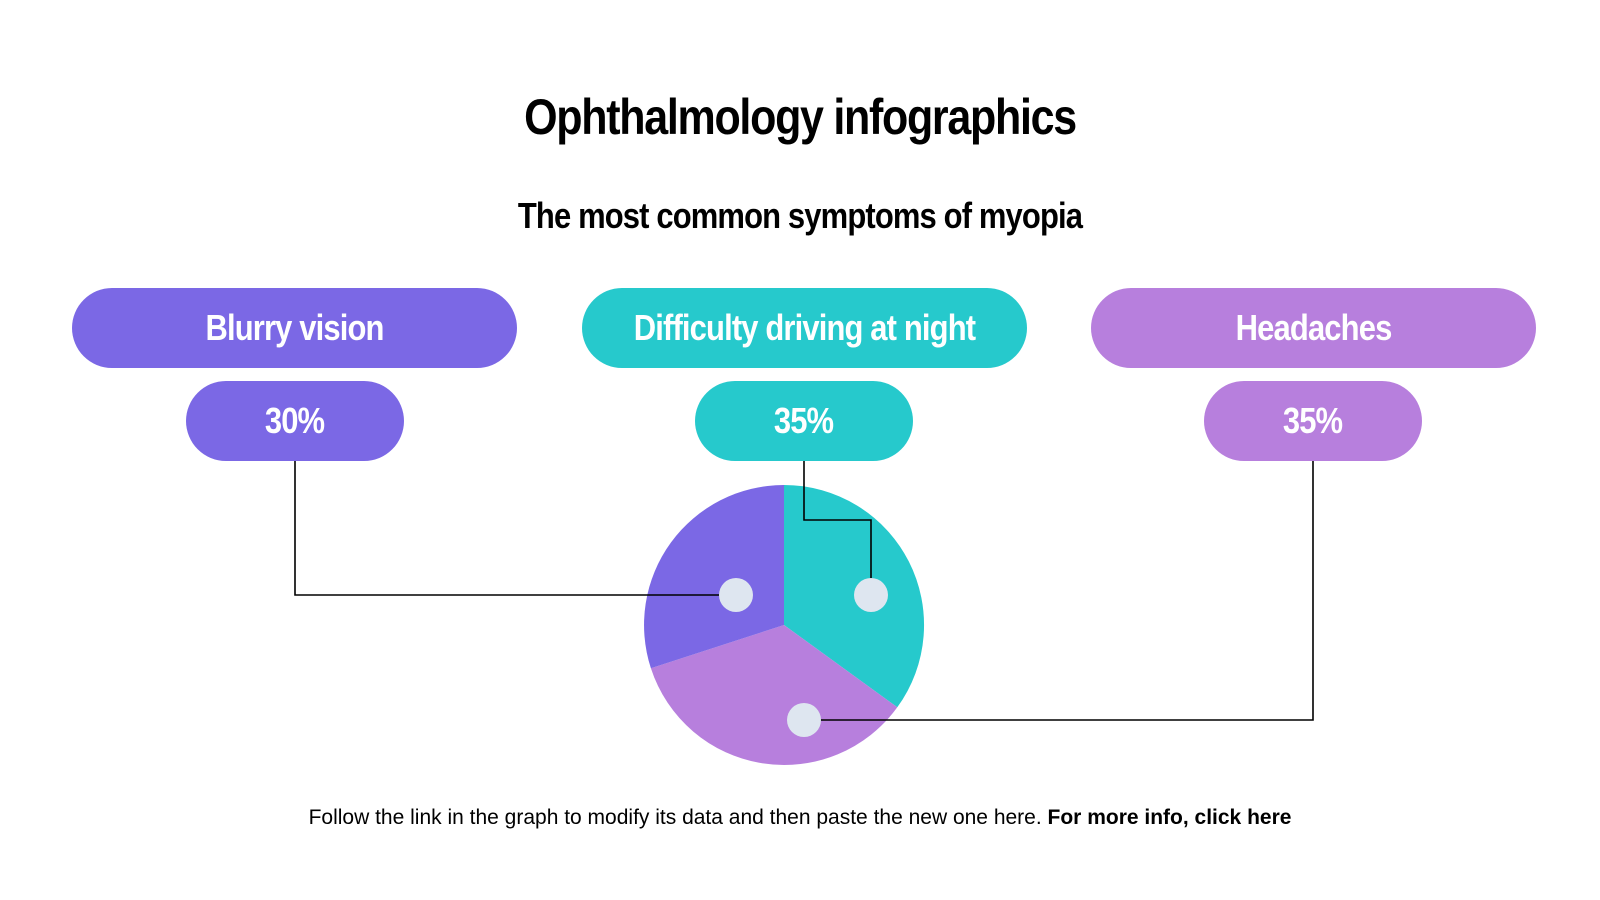  I want to click on pie-slice-headaches, so click(774, 695).